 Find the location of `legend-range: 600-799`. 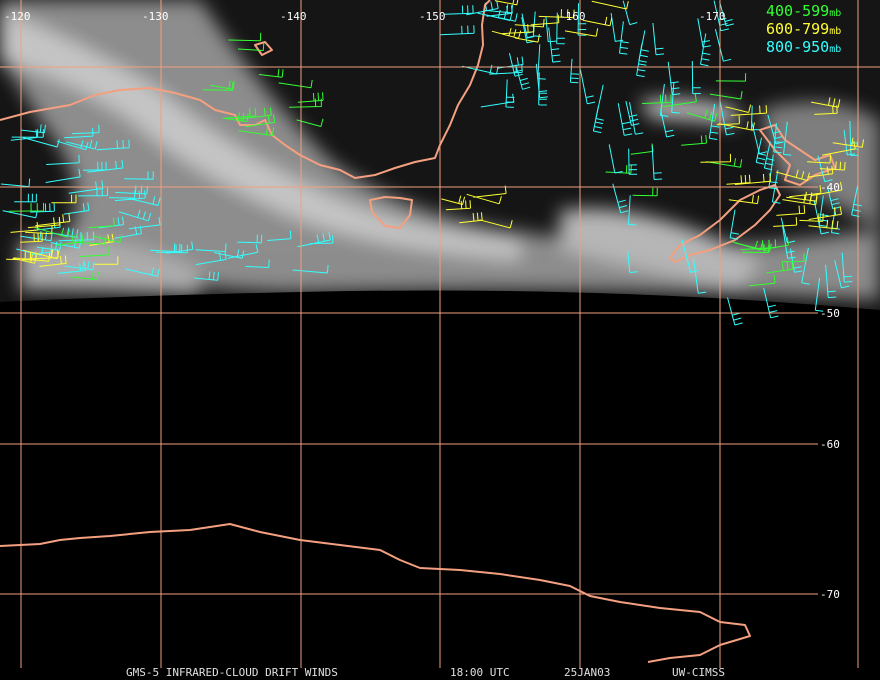

legend-range: 600-799 is located at coordinates (797, 29).